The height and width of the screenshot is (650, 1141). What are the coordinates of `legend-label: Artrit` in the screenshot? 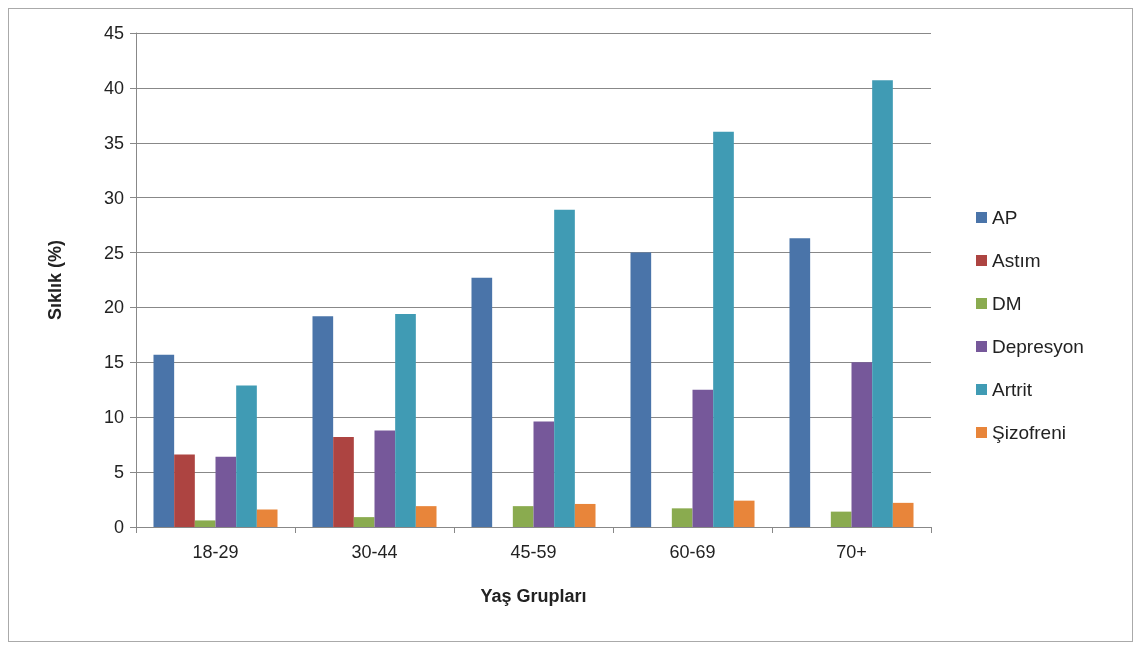 It's located at (1012, 389).